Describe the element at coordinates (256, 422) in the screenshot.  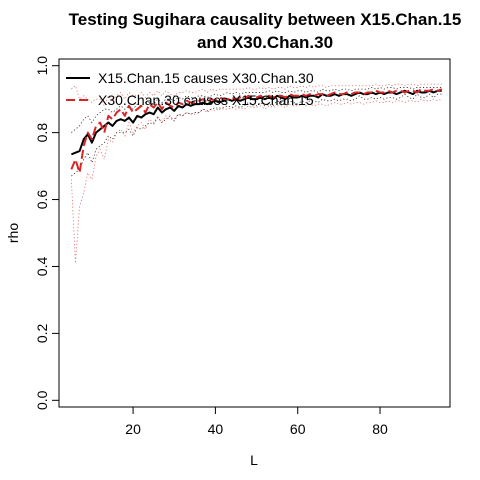
I see `x-axis: 20 40 60 80` at that location.